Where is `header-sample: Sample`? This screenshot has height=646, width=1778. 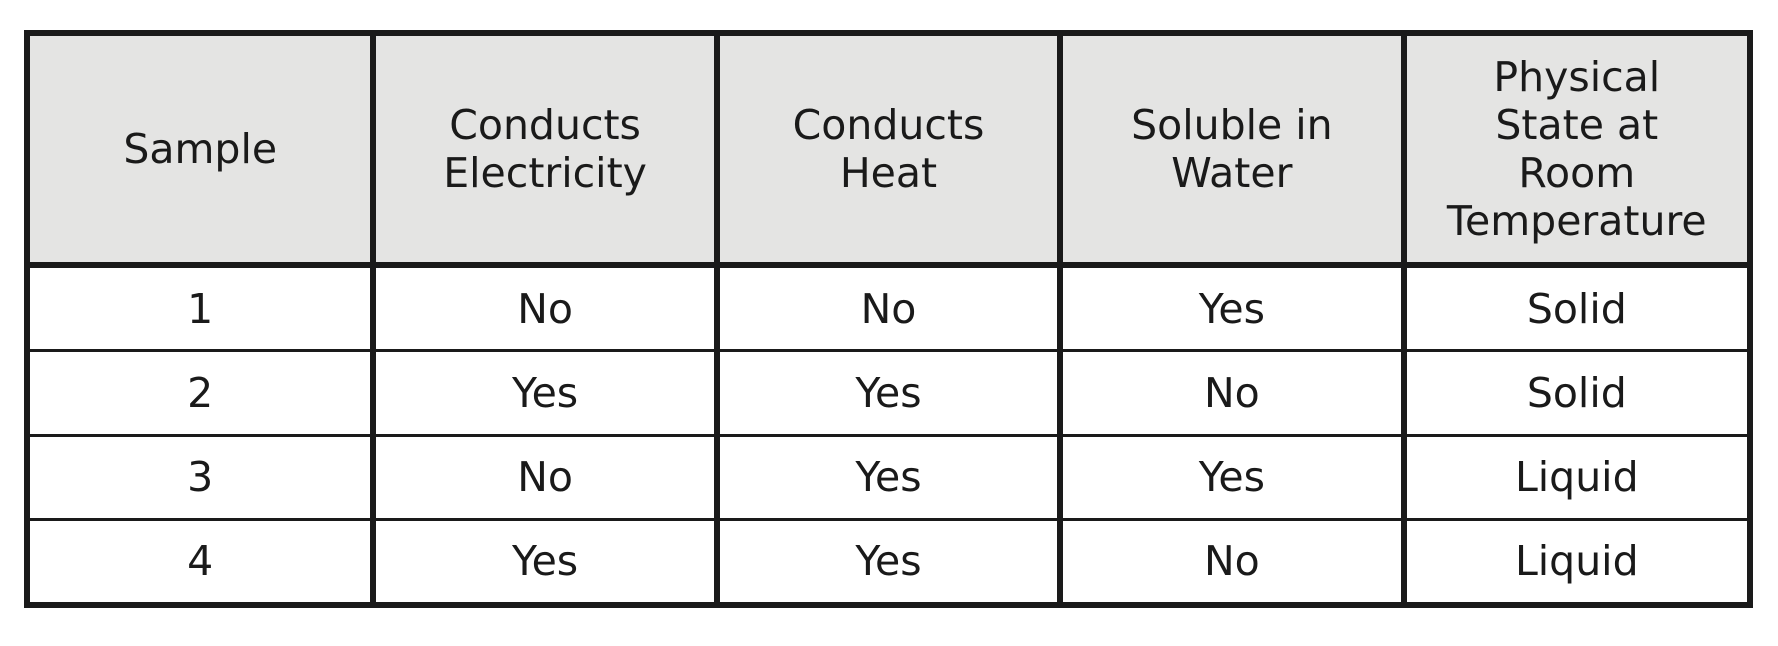
header-sample: Sample is located at coordinates (202, 152).